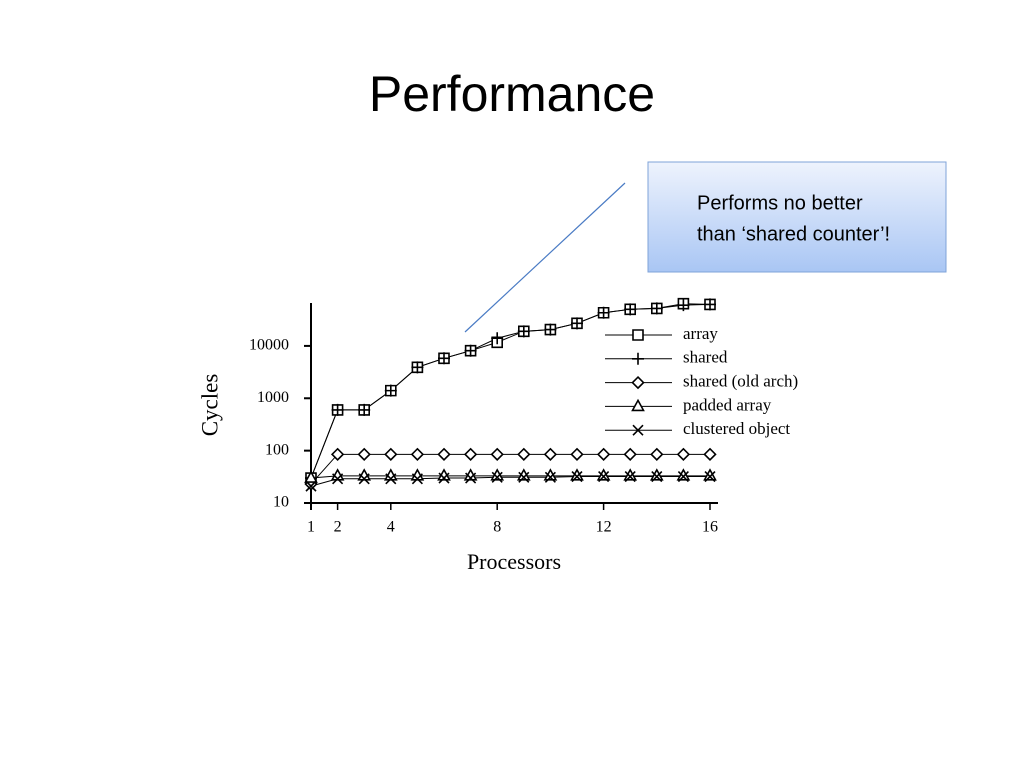  What do you see at coordinates (705, 357) in the screenshot?
I see `legend-label: shared` at bounding box center [705, 357].